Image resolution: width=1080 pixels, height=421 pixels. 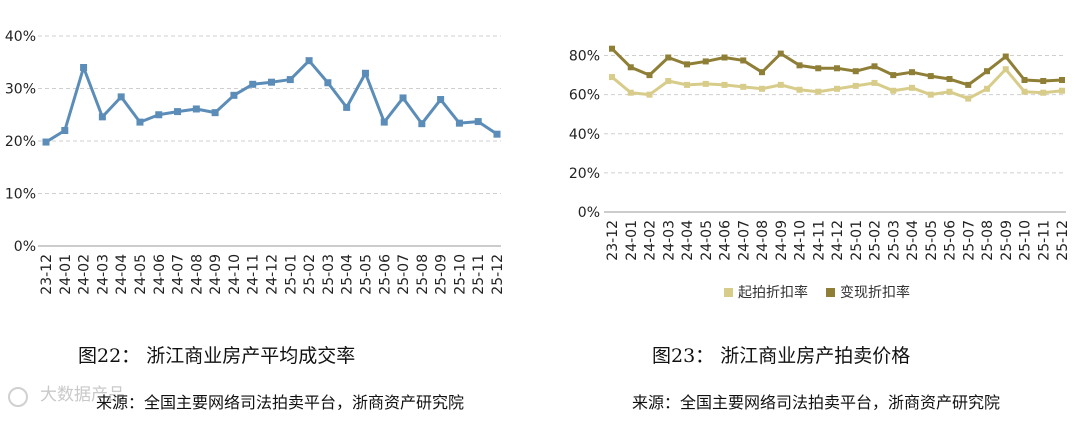 What do you see at coordinates (217, 356) in the screenshot?
I see `figure-22-caption: 图22： 浙江商业房产平均成交率` at bounding box center [217, 356].